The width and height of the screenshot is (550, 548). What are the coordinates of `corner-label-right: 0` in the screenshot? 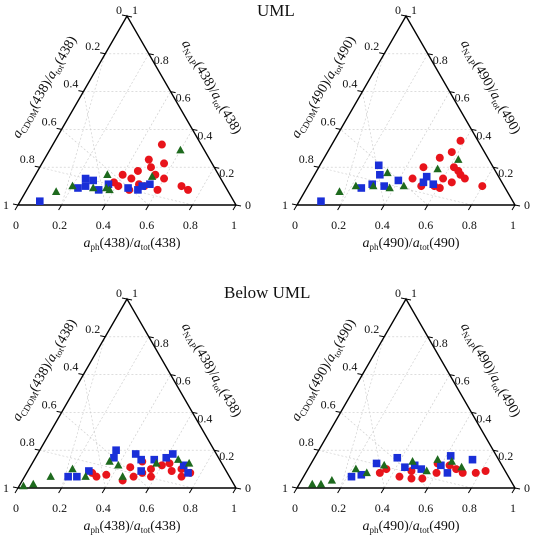 It's located at (248, 205).